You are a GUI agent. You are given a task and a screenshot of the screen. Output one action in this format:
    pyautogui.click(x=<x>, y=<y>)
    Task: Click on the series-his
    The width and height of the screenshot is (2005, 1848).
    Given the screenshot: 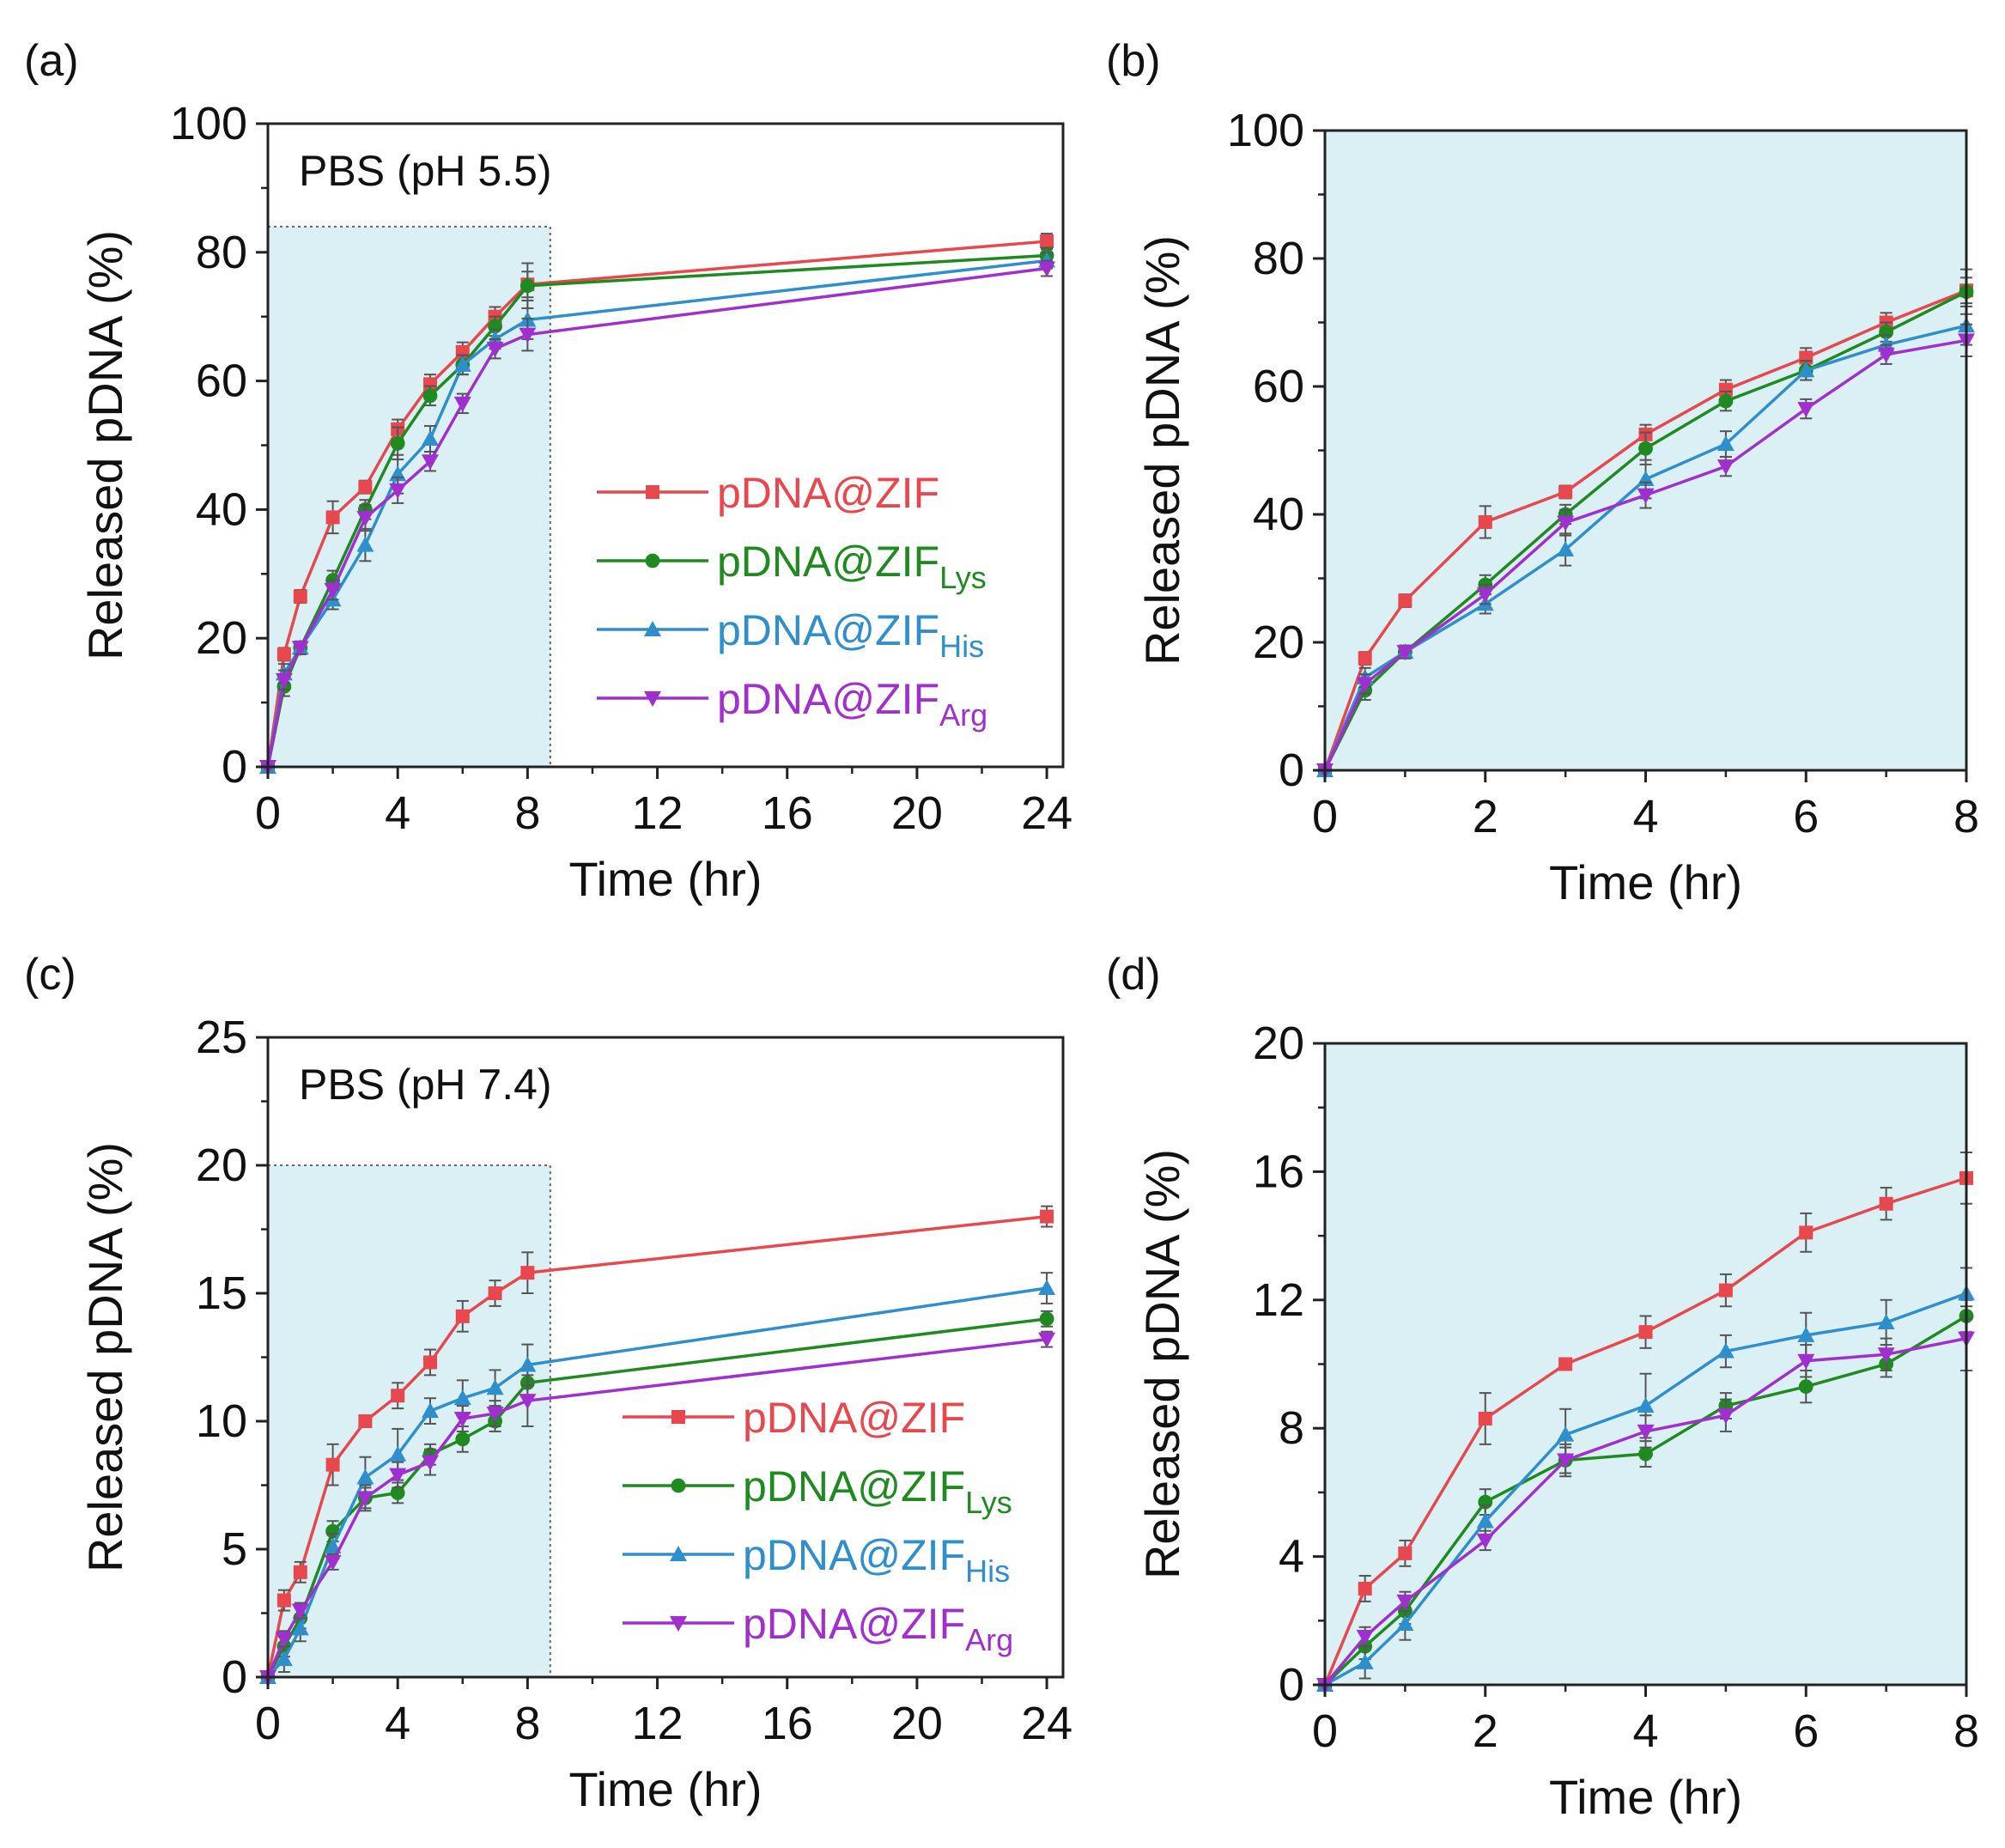 What is the action you would take?
    pyautogui.click(x=1645, y=1479)
    